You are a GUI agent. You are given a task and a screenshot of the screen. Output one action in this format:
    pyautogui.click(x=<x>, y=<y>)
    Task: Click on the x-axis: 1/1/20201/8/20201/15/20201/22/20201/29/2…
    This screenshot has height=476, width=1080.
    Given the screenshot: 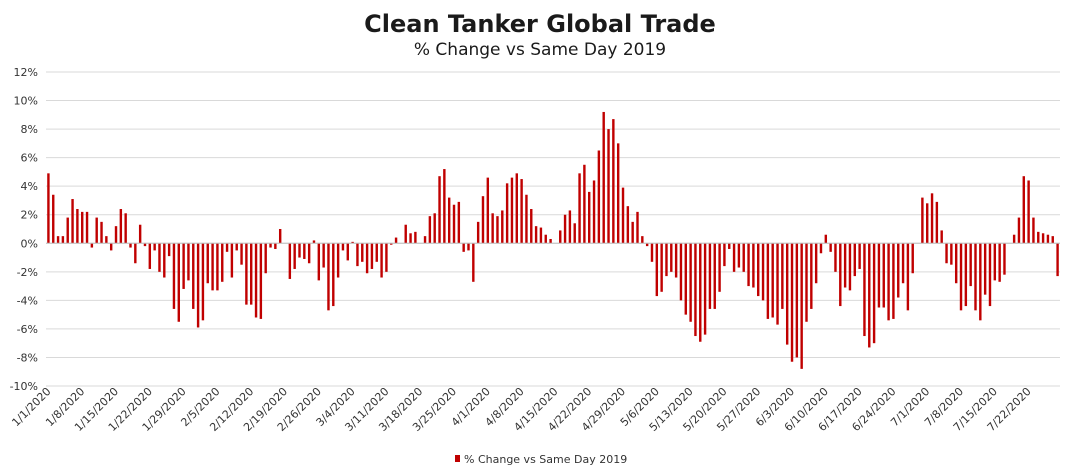 What is the action you would take?
    pyautogui.click(x=521, y=409)
    